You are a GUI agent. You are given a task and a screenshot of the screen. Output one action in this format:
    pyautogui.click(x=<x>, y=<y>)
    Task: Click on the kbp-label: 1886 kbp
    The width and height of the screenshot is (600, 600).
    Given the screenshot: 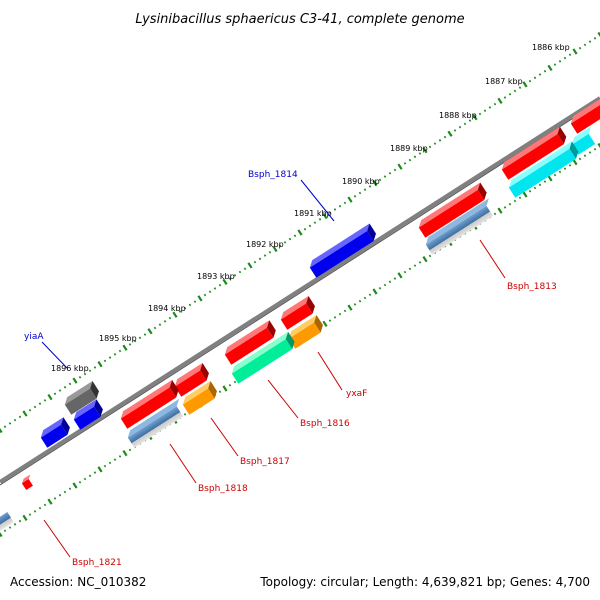 What is the action you would take?
    pyautogui.click(x=551, y=47)
    